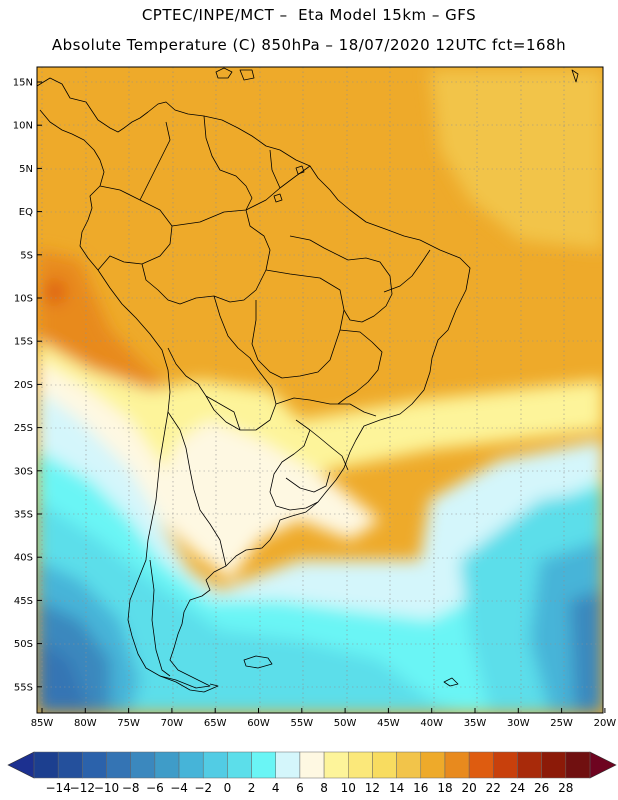 The height and width of the screenshot is (800, 618). I want to click on lat-label: 15N, so click(23, 83).